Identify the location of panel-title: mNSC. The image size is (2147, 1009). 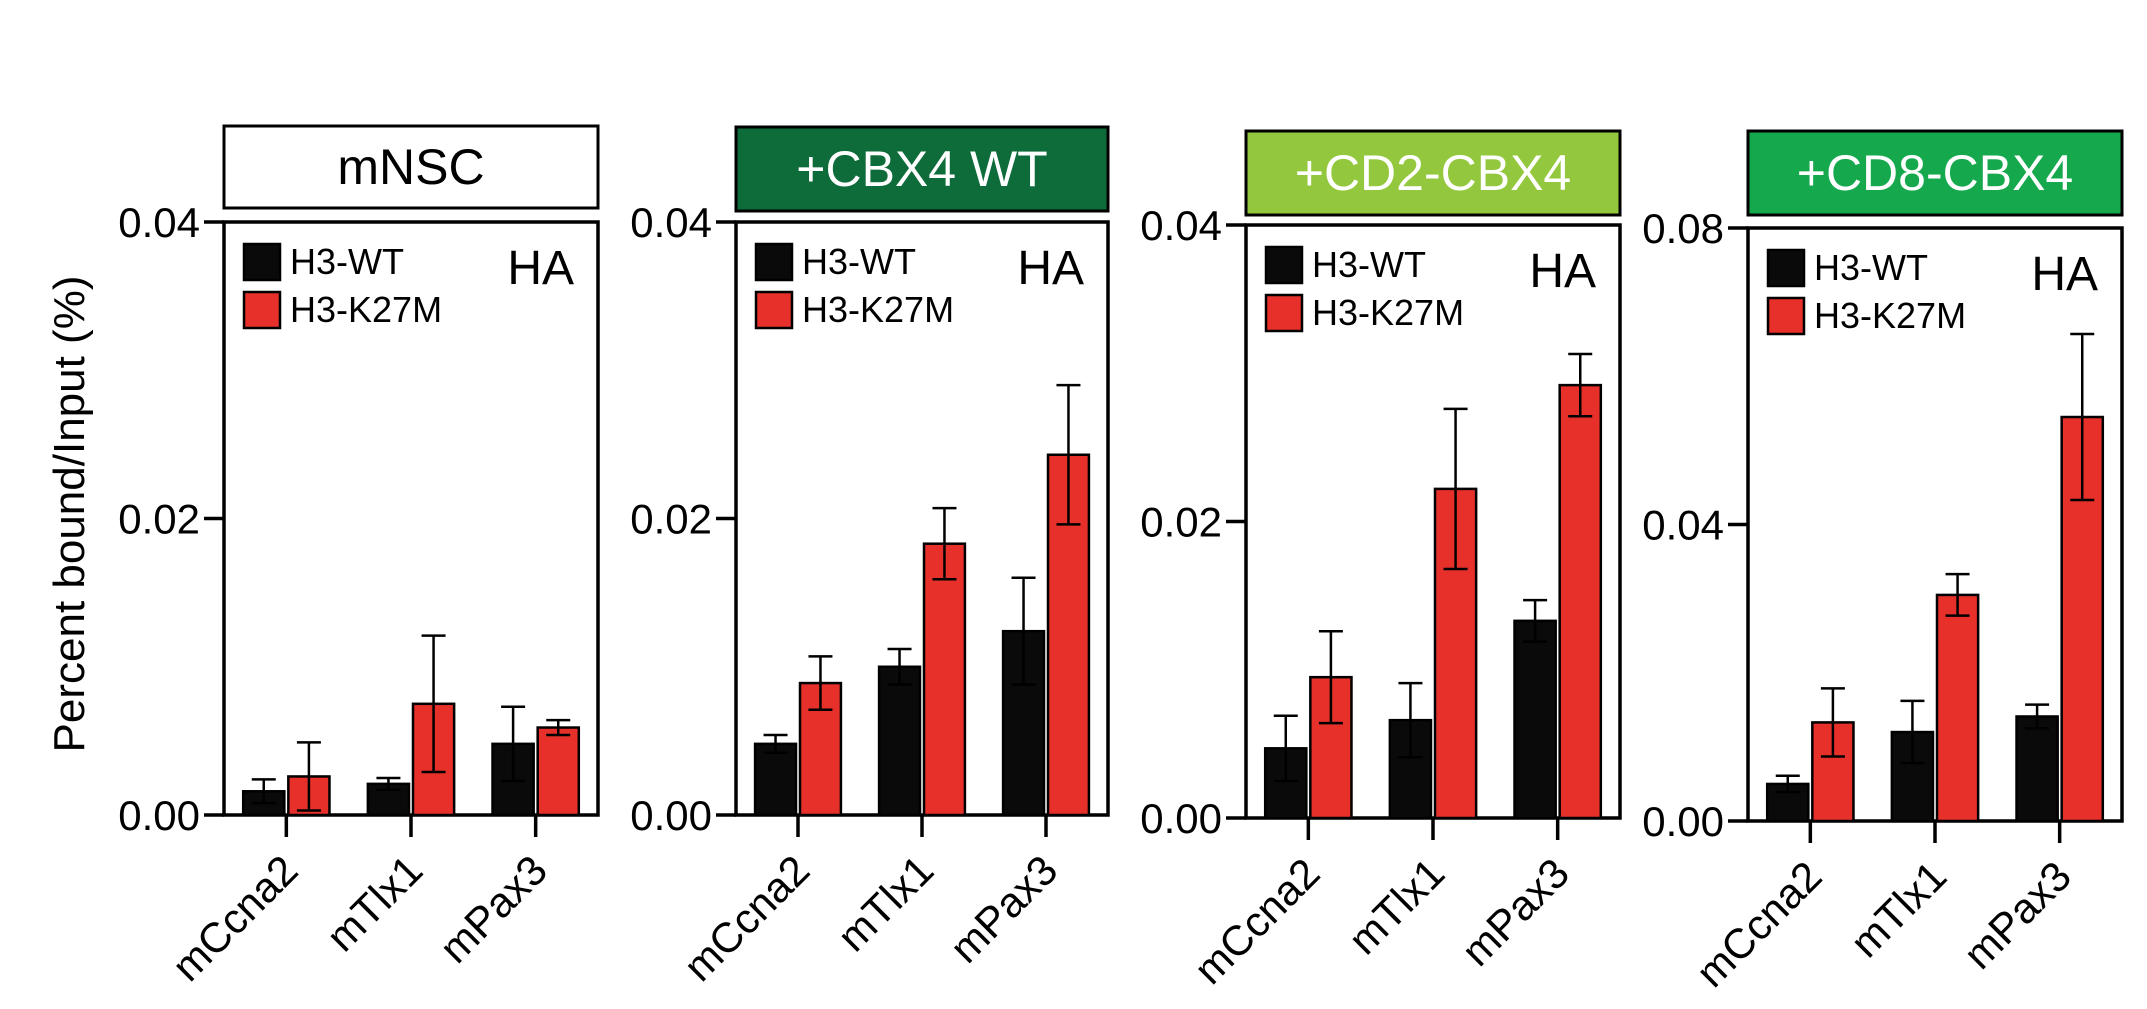
(410, 167).